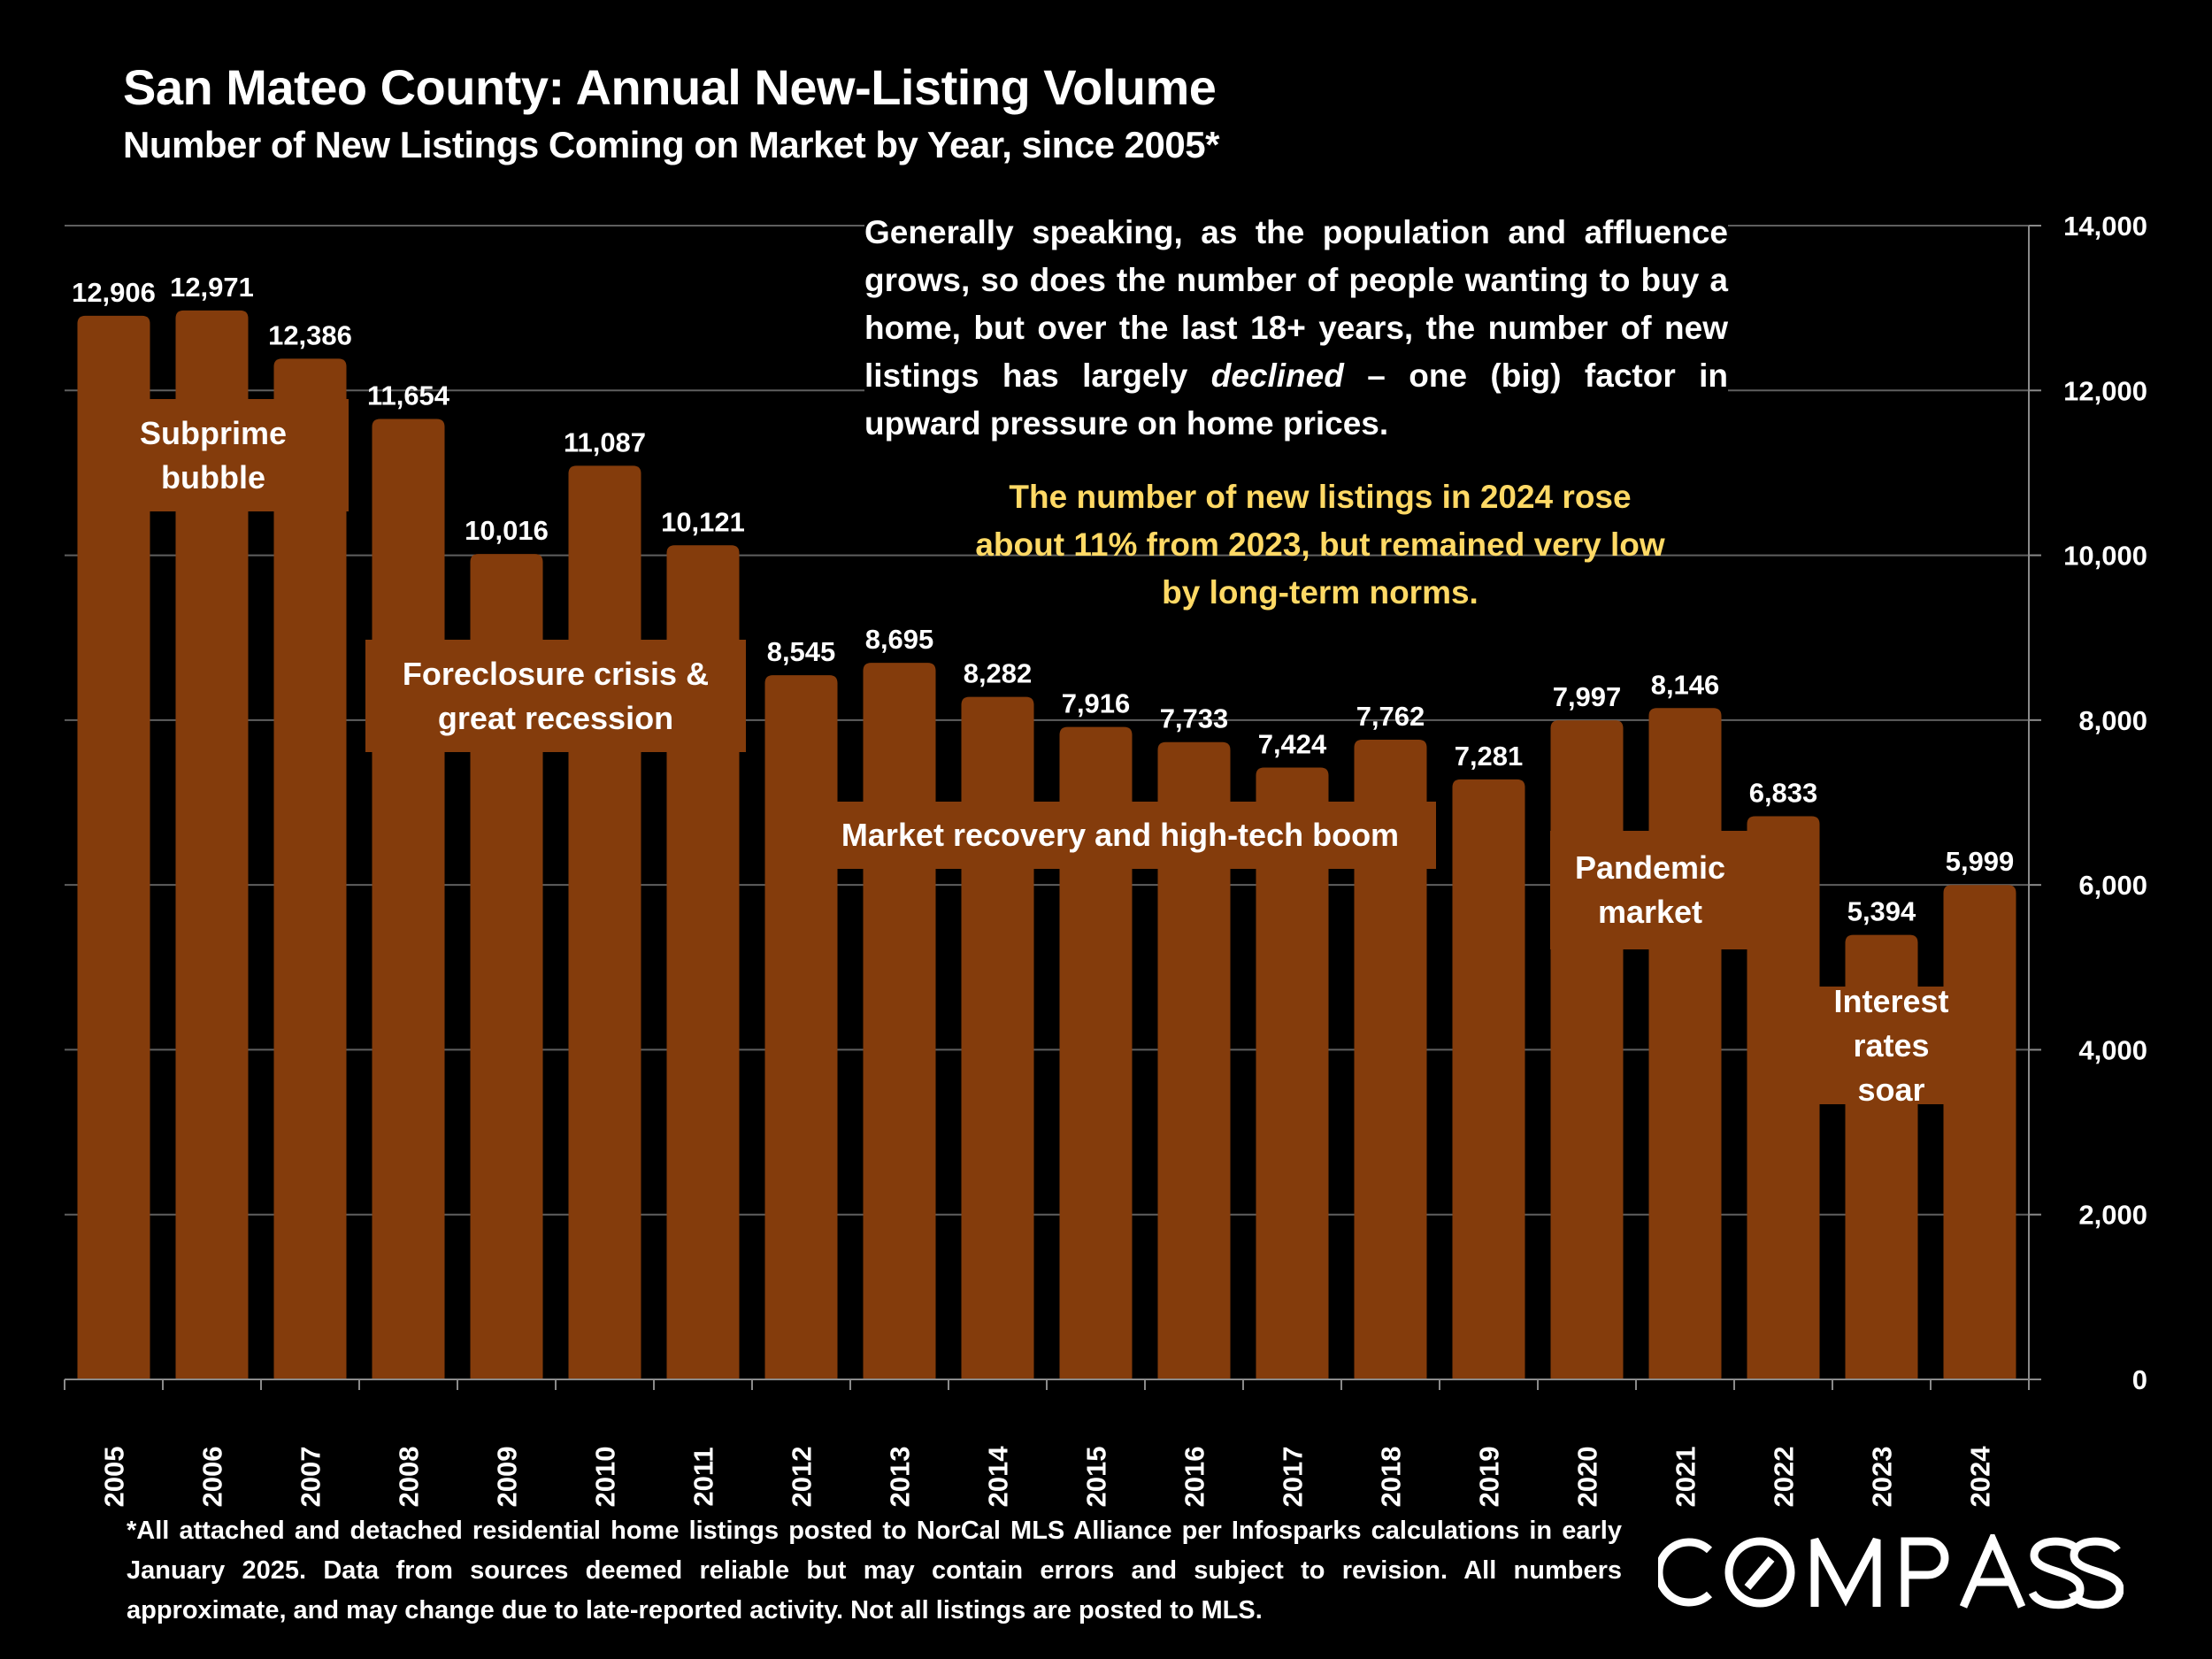  What do you see at coordinates (1686, 1573) in the screenshot?
I see `logo-letter-c` at bounding box center [1686, 1573].